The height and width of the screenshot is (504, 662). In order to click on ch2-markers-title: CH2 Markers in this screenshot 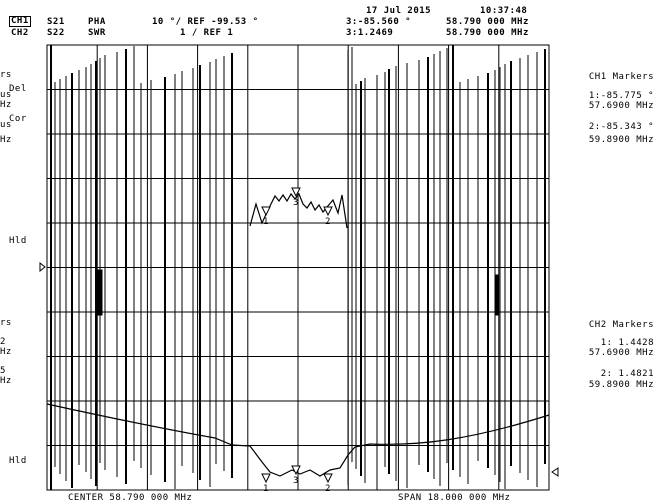, I will do `click(621, 325)`.